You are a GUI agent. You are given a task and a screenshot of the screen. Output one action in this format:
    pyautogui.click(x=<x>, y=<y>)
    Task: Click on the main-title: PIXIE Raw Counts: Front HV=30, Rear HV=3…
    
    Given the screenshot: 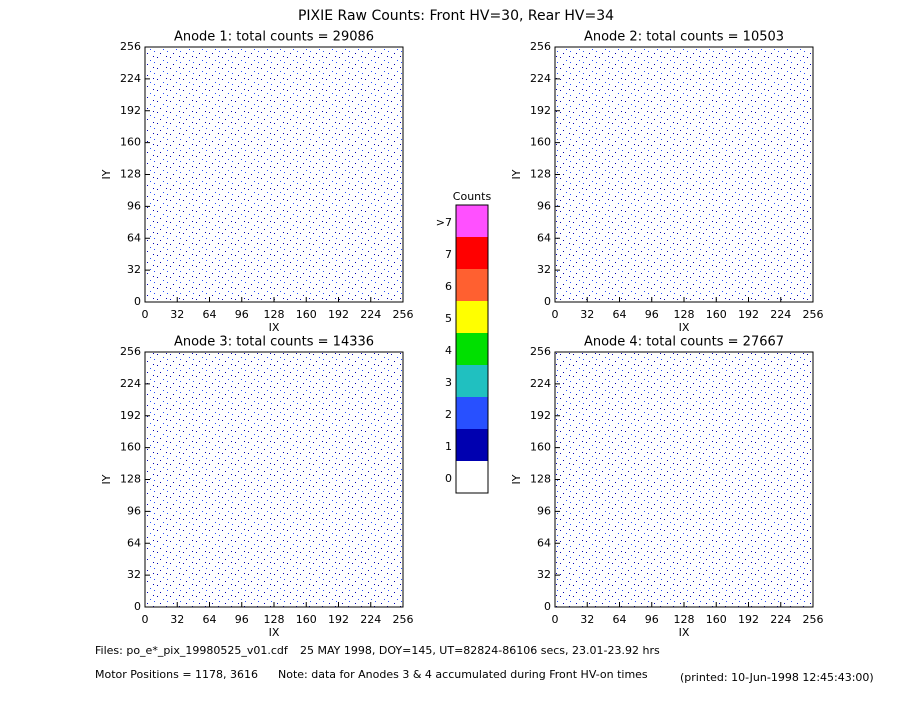 What is the action you would take?
    pyautogui.click(x=456, y=16)
    